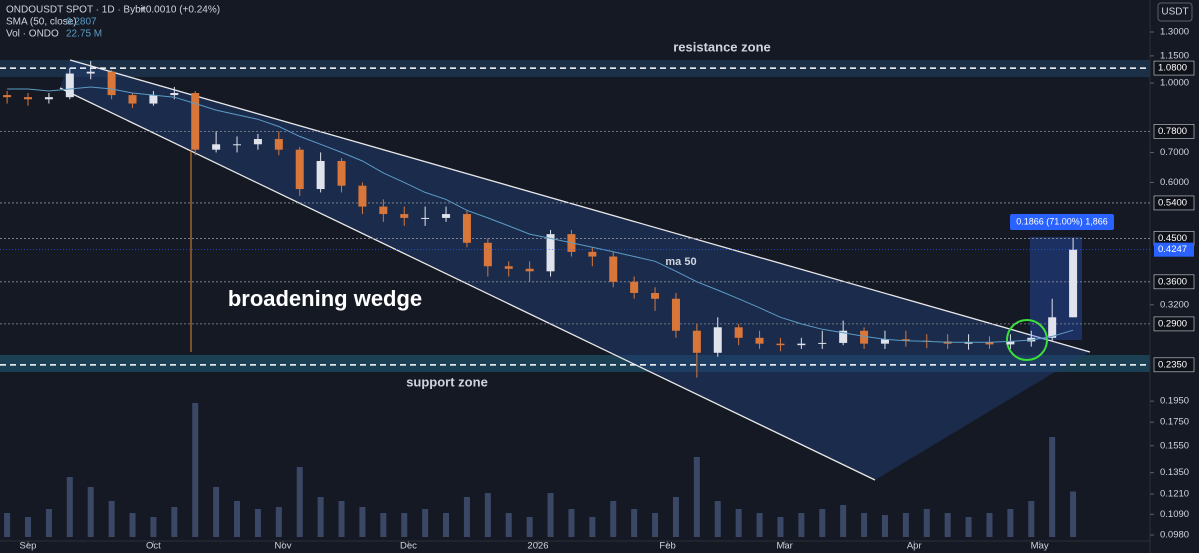 The width and height of the screenshot is (1199, 553). I want to click on y-tick-label: 0.6000, so click(1174, 182).